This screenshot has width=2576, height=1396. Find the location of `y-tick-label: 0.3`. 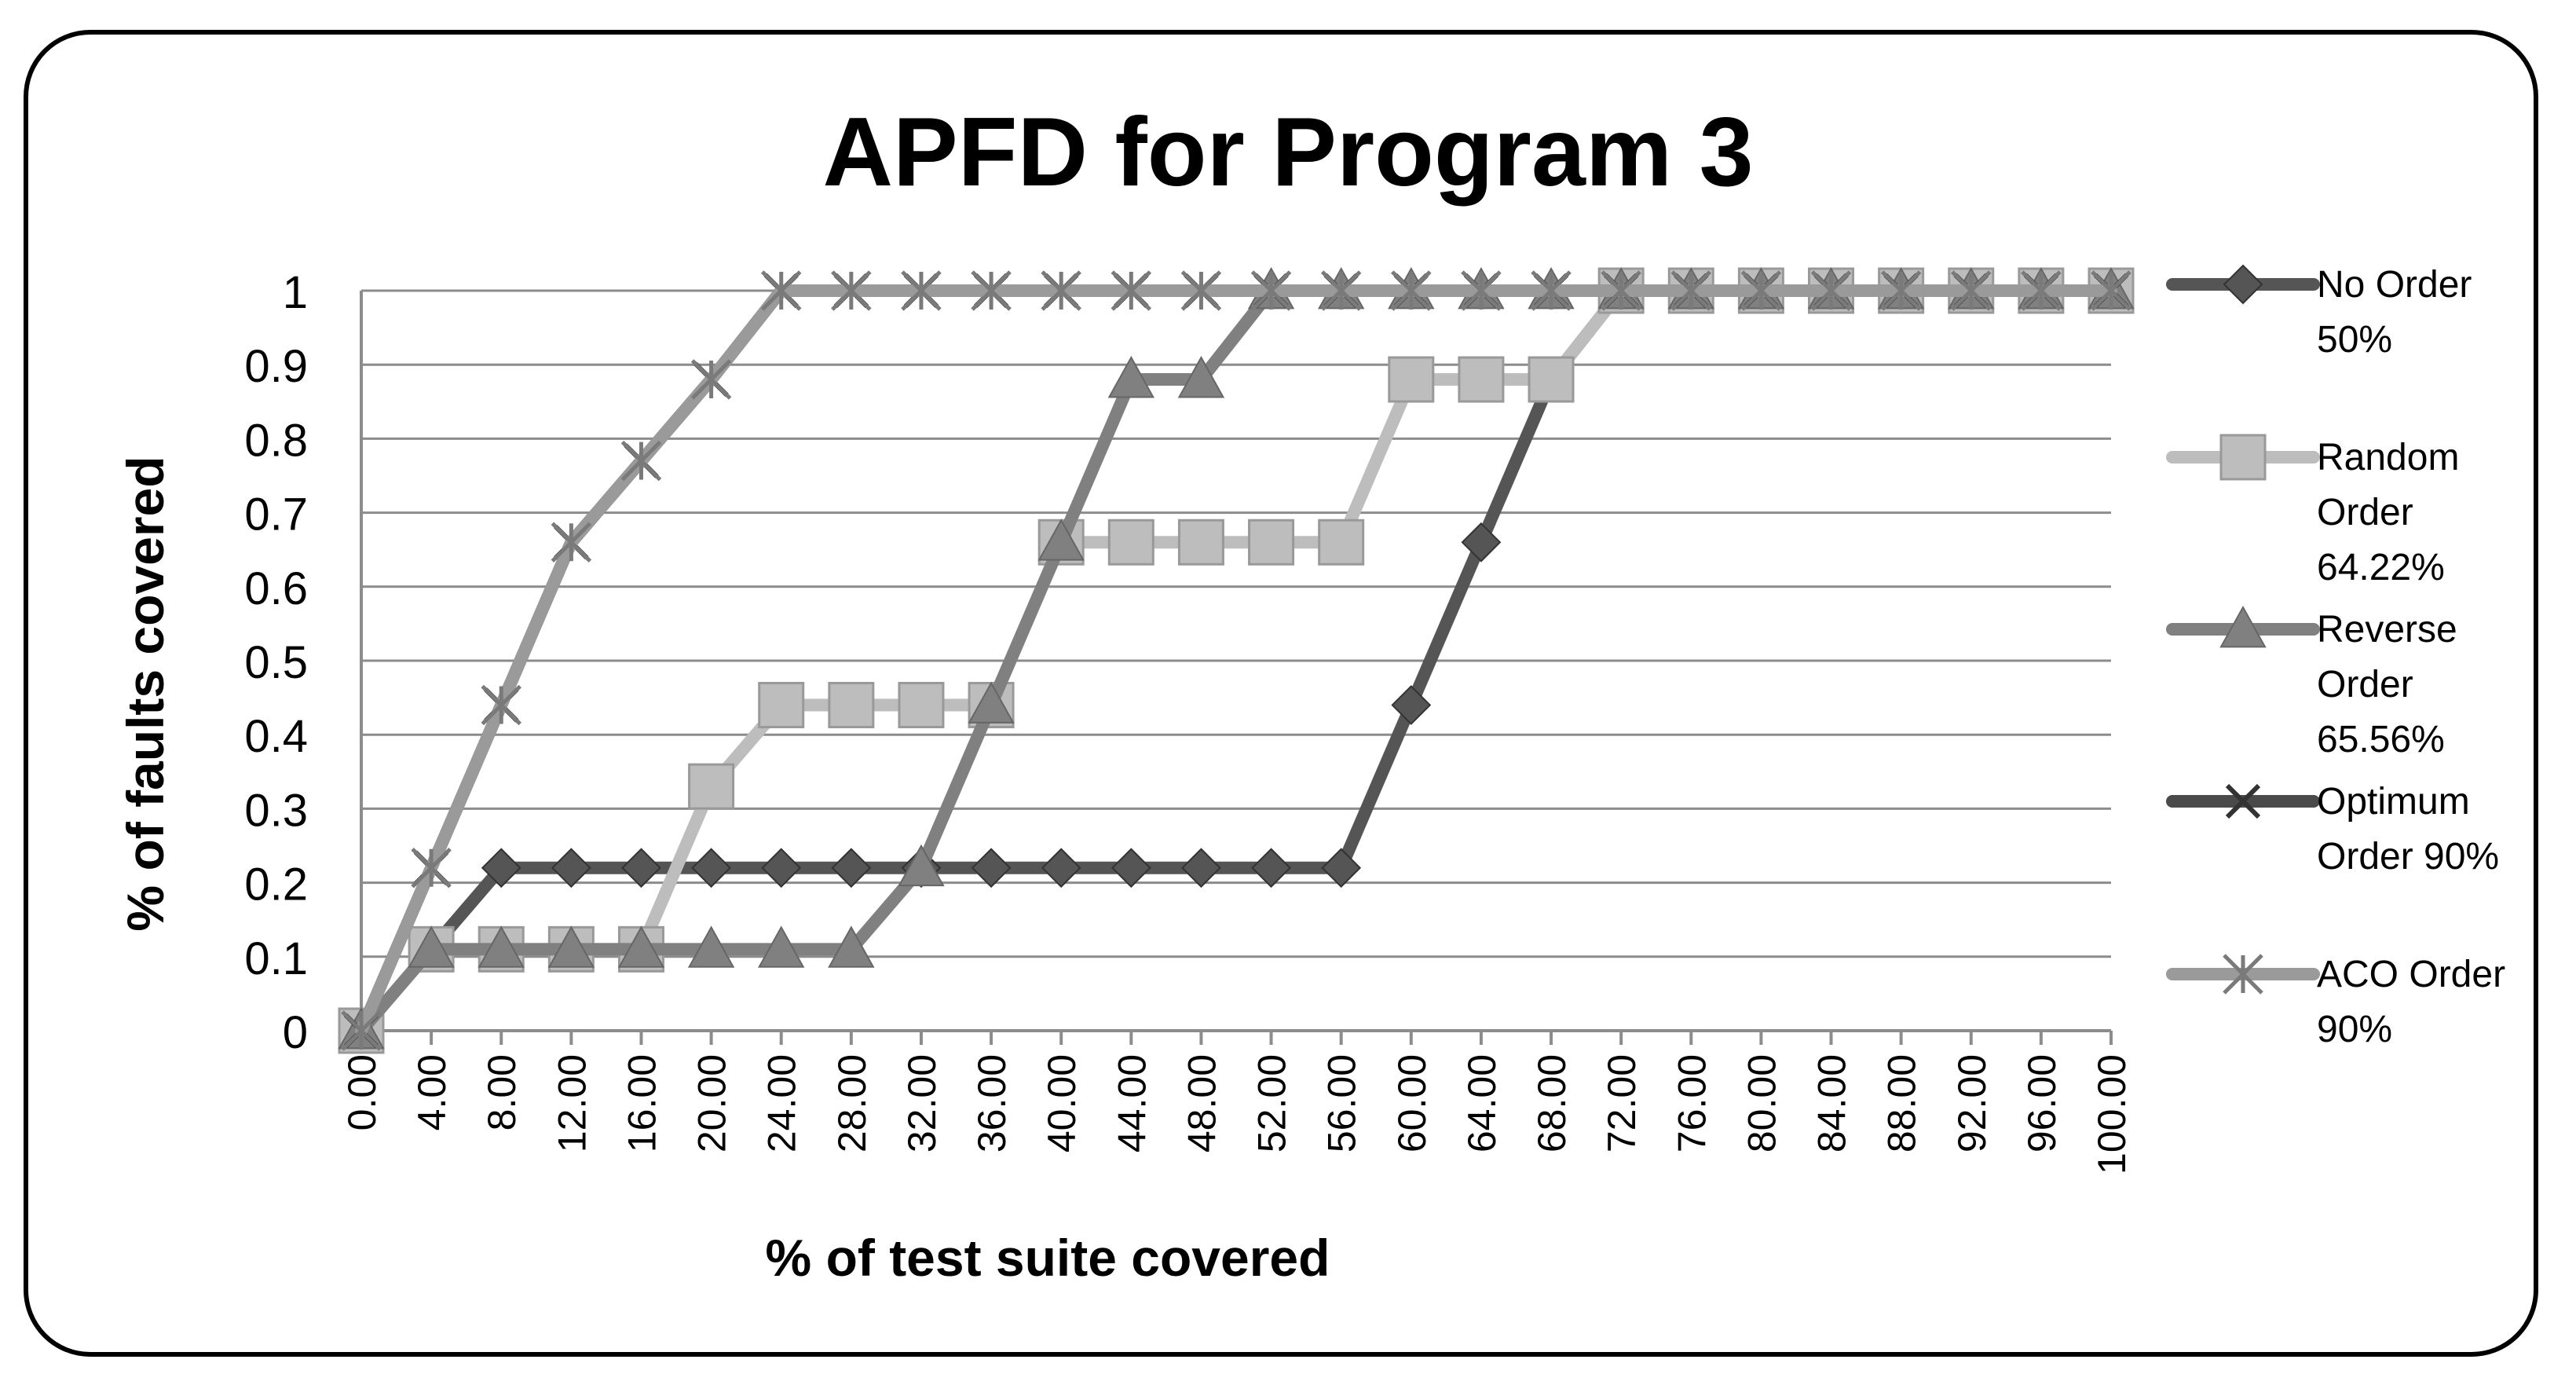

y-tick-label: 0.3 is located at coordinates (276, 810).